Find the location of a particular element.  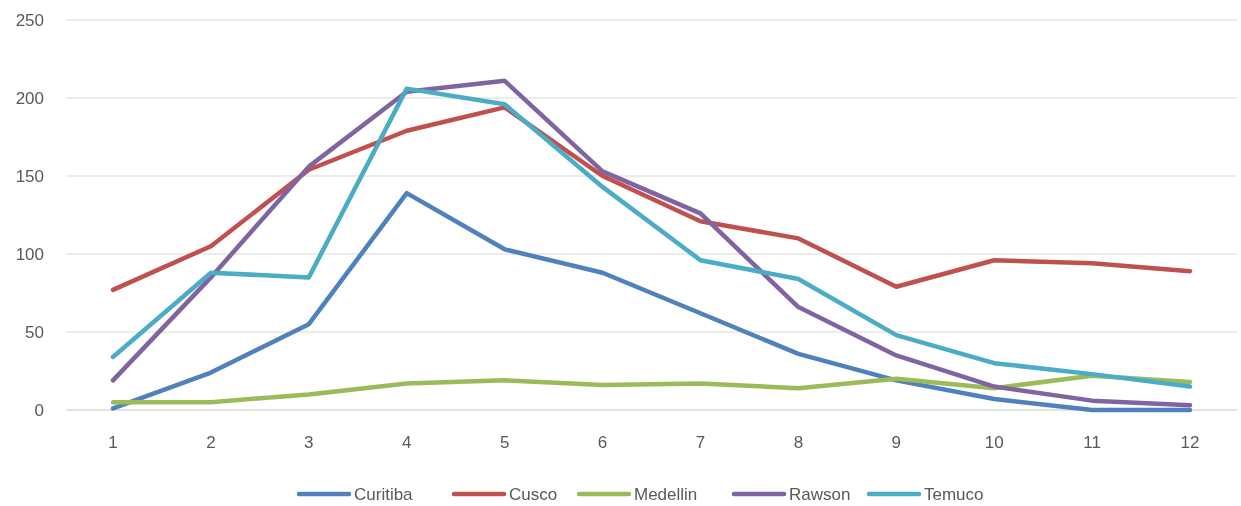

x-tick-label: 2 is located at coordinates (211, 442).